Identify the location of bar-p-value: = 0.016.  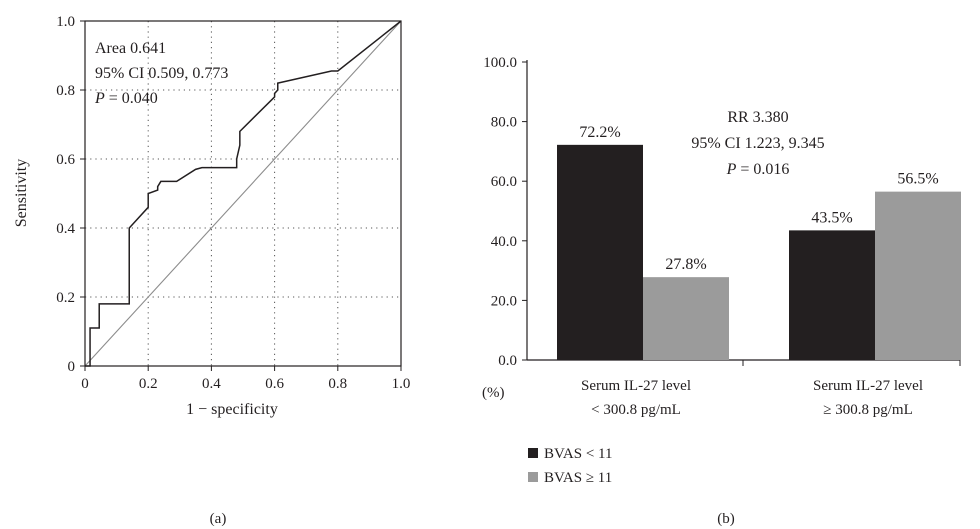
(762, 169).